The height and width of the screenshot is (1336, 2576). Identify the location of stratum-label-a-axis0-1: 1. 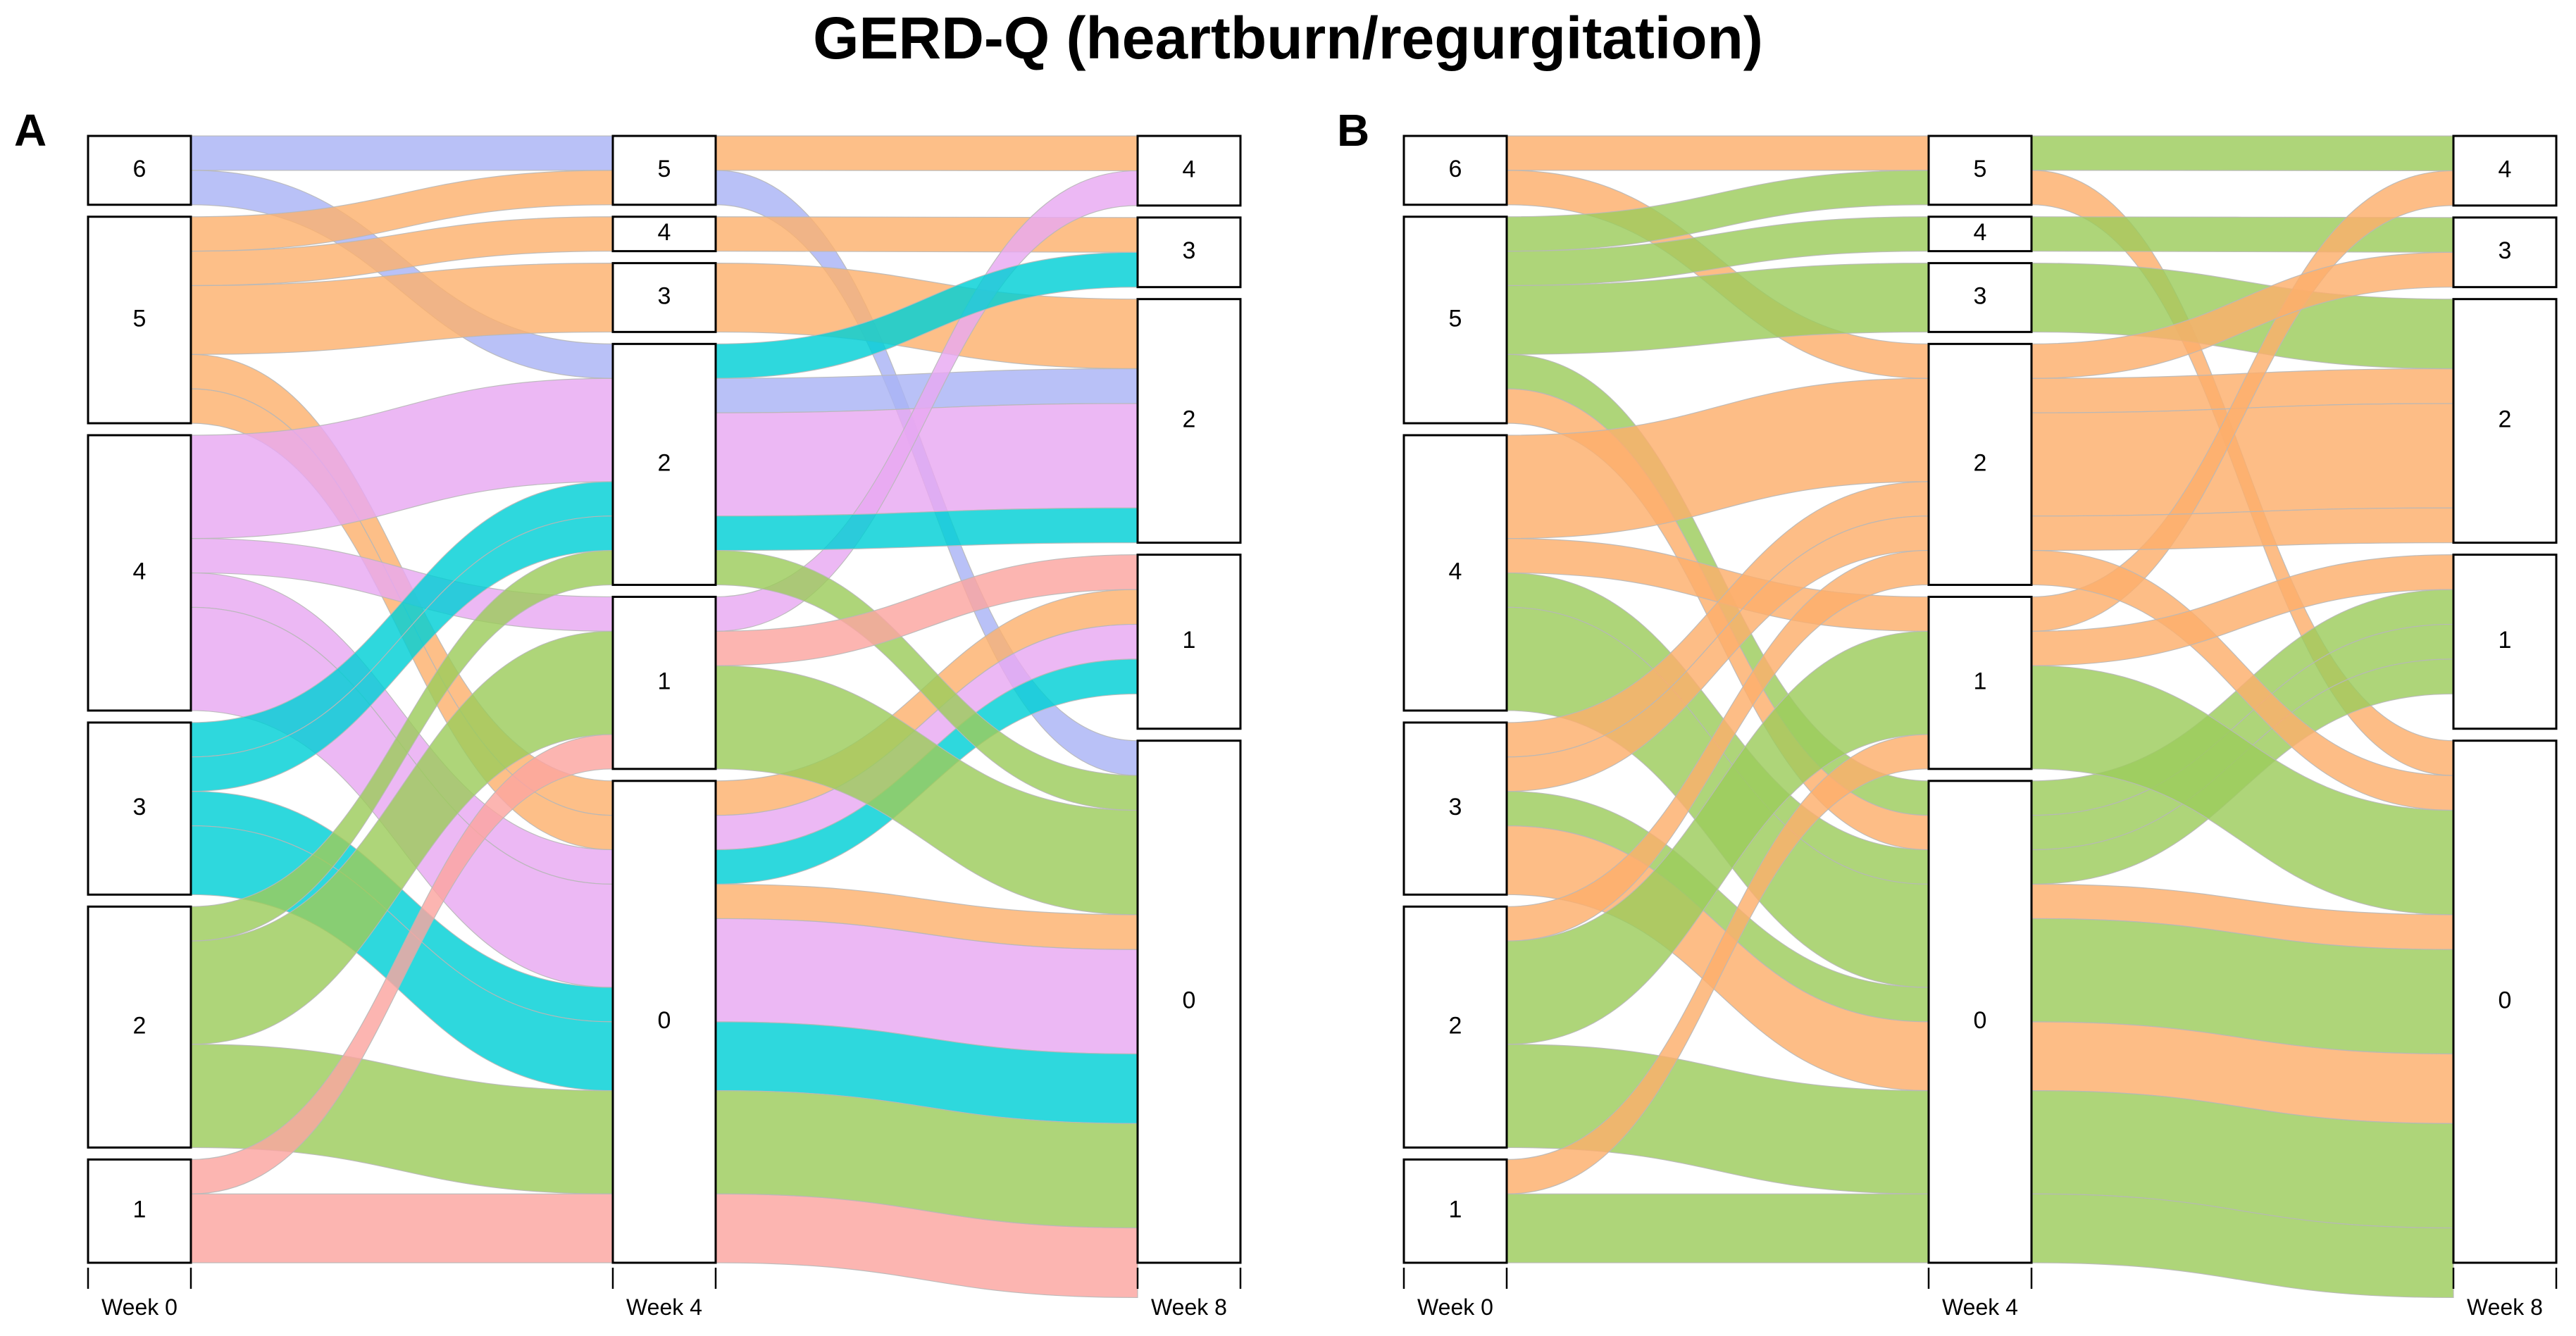
(140, 1210).